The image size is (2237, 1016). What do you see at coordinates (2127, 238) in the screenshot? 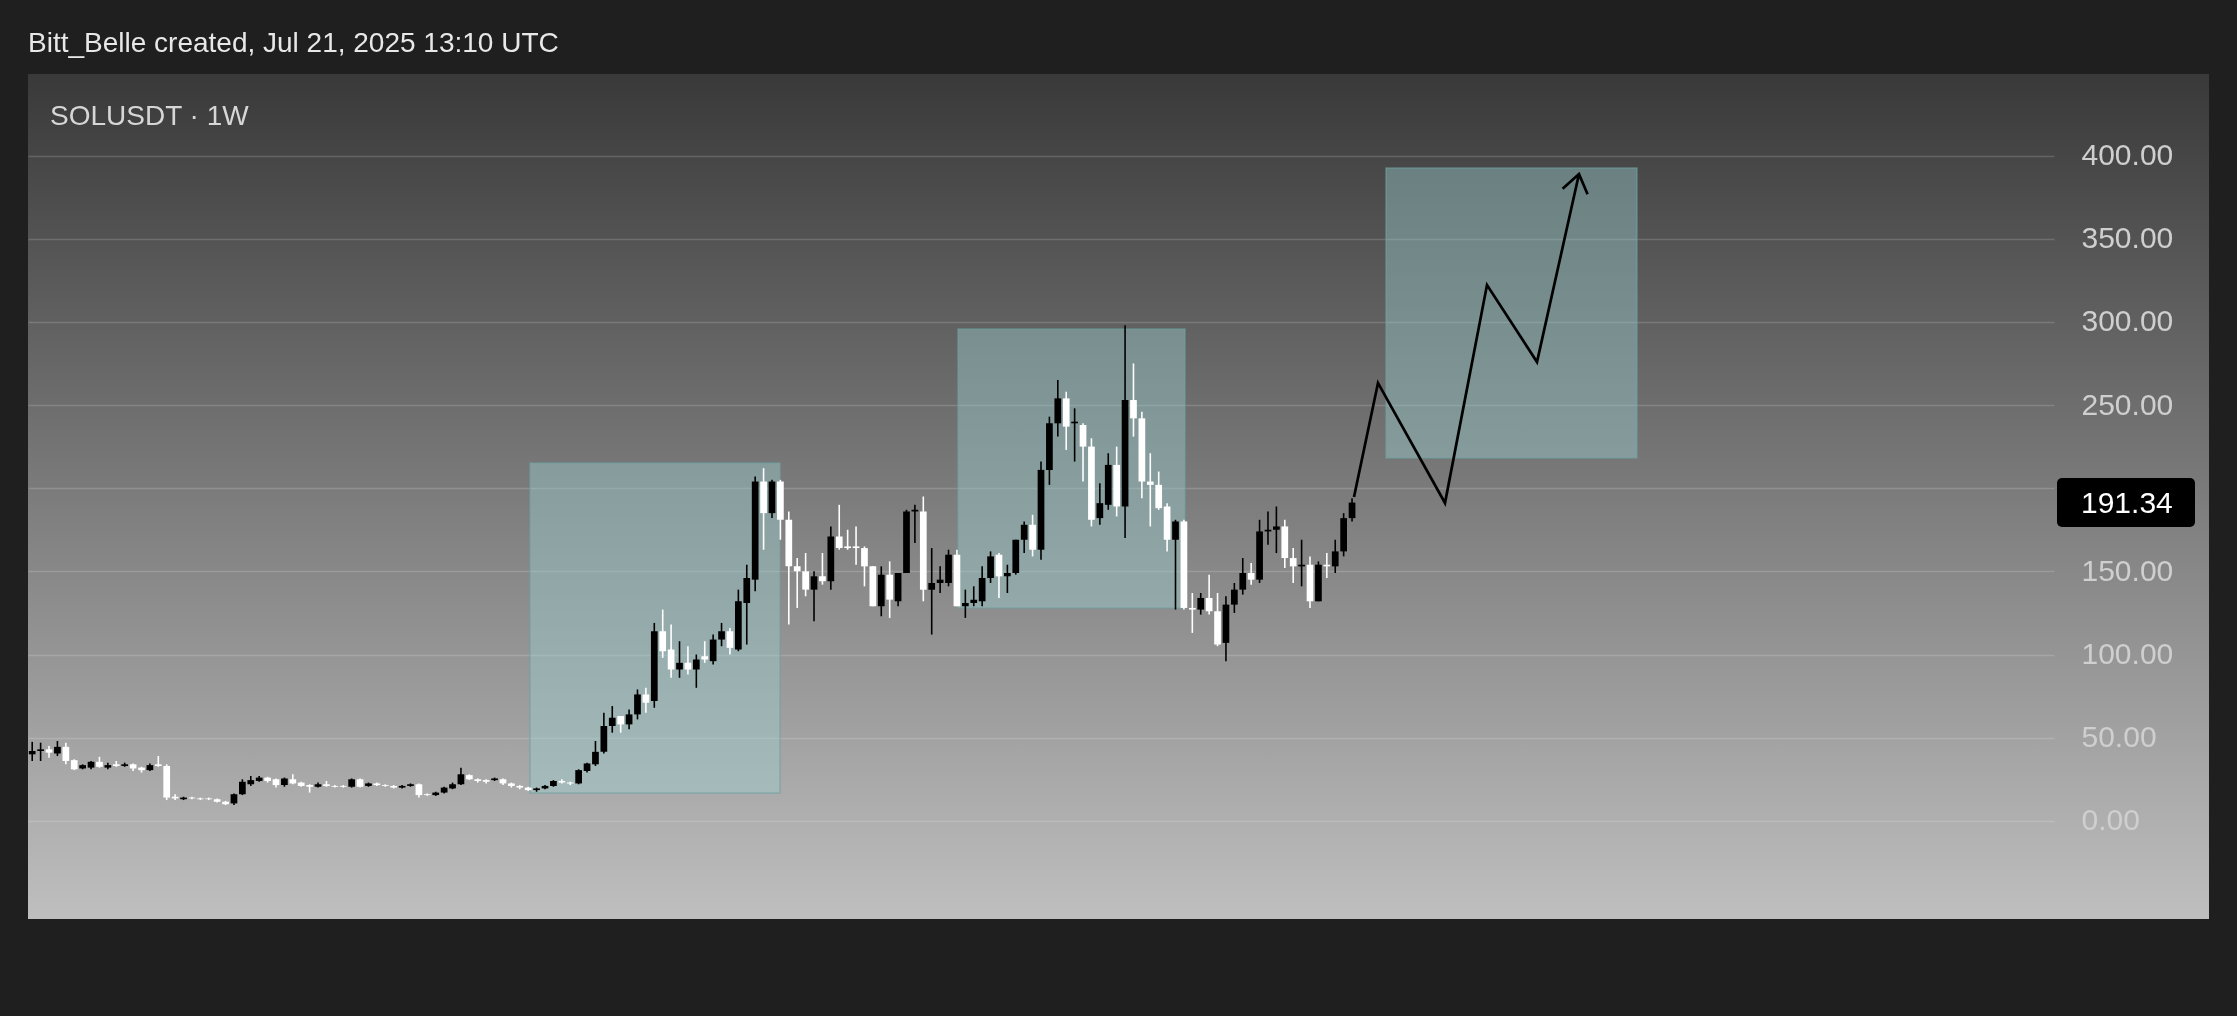
I see `y-tick-label: 350.00` at bounding box center [2127, 238].